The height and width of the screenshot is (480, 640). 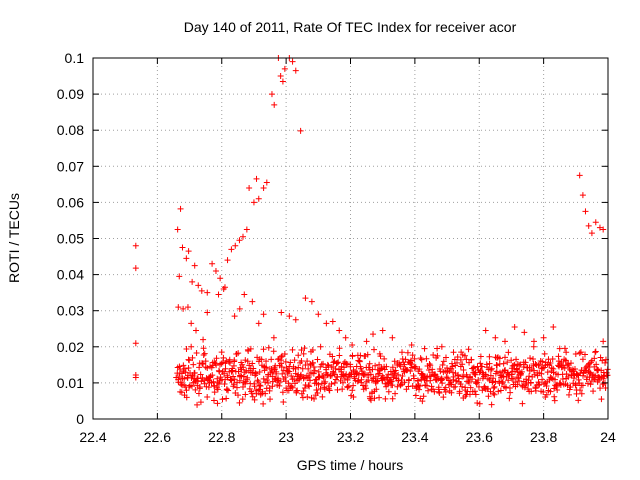 I want to click on y-tick-label: 0.08, so click(x=70, y=130).